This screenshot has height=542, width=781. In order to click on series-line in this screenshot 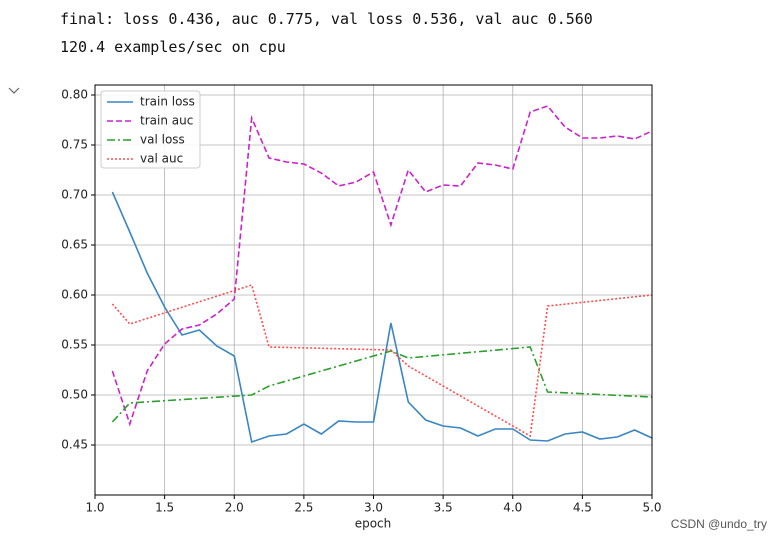, I will do `click(382, 384)`.